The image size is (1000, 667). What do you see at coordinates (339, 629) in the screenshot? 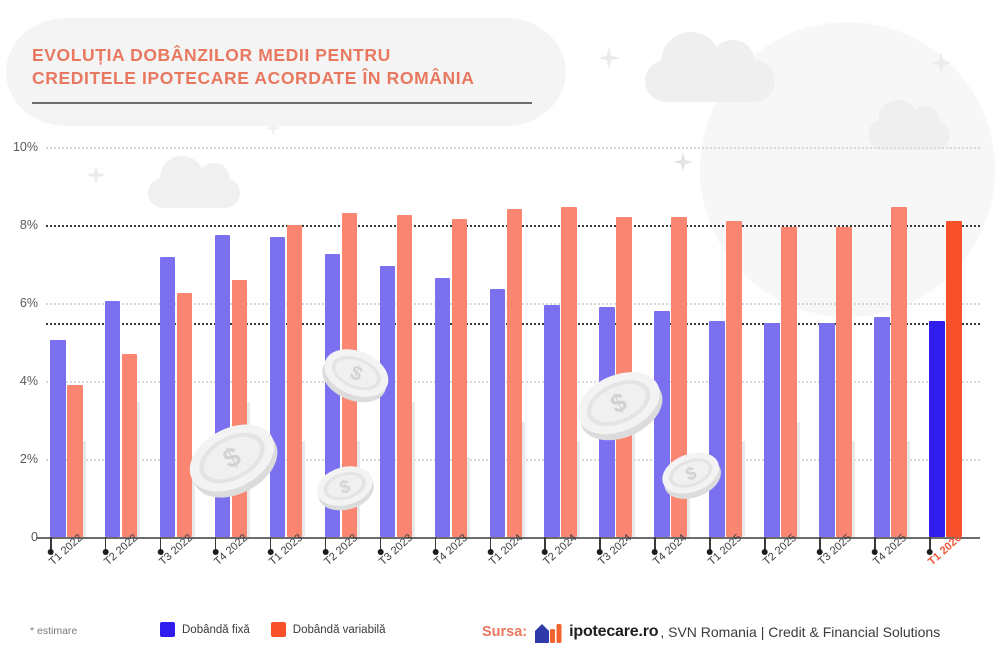
I see `legend-label-variable: Dobândă variabilă` at bounding box center [339, 629].